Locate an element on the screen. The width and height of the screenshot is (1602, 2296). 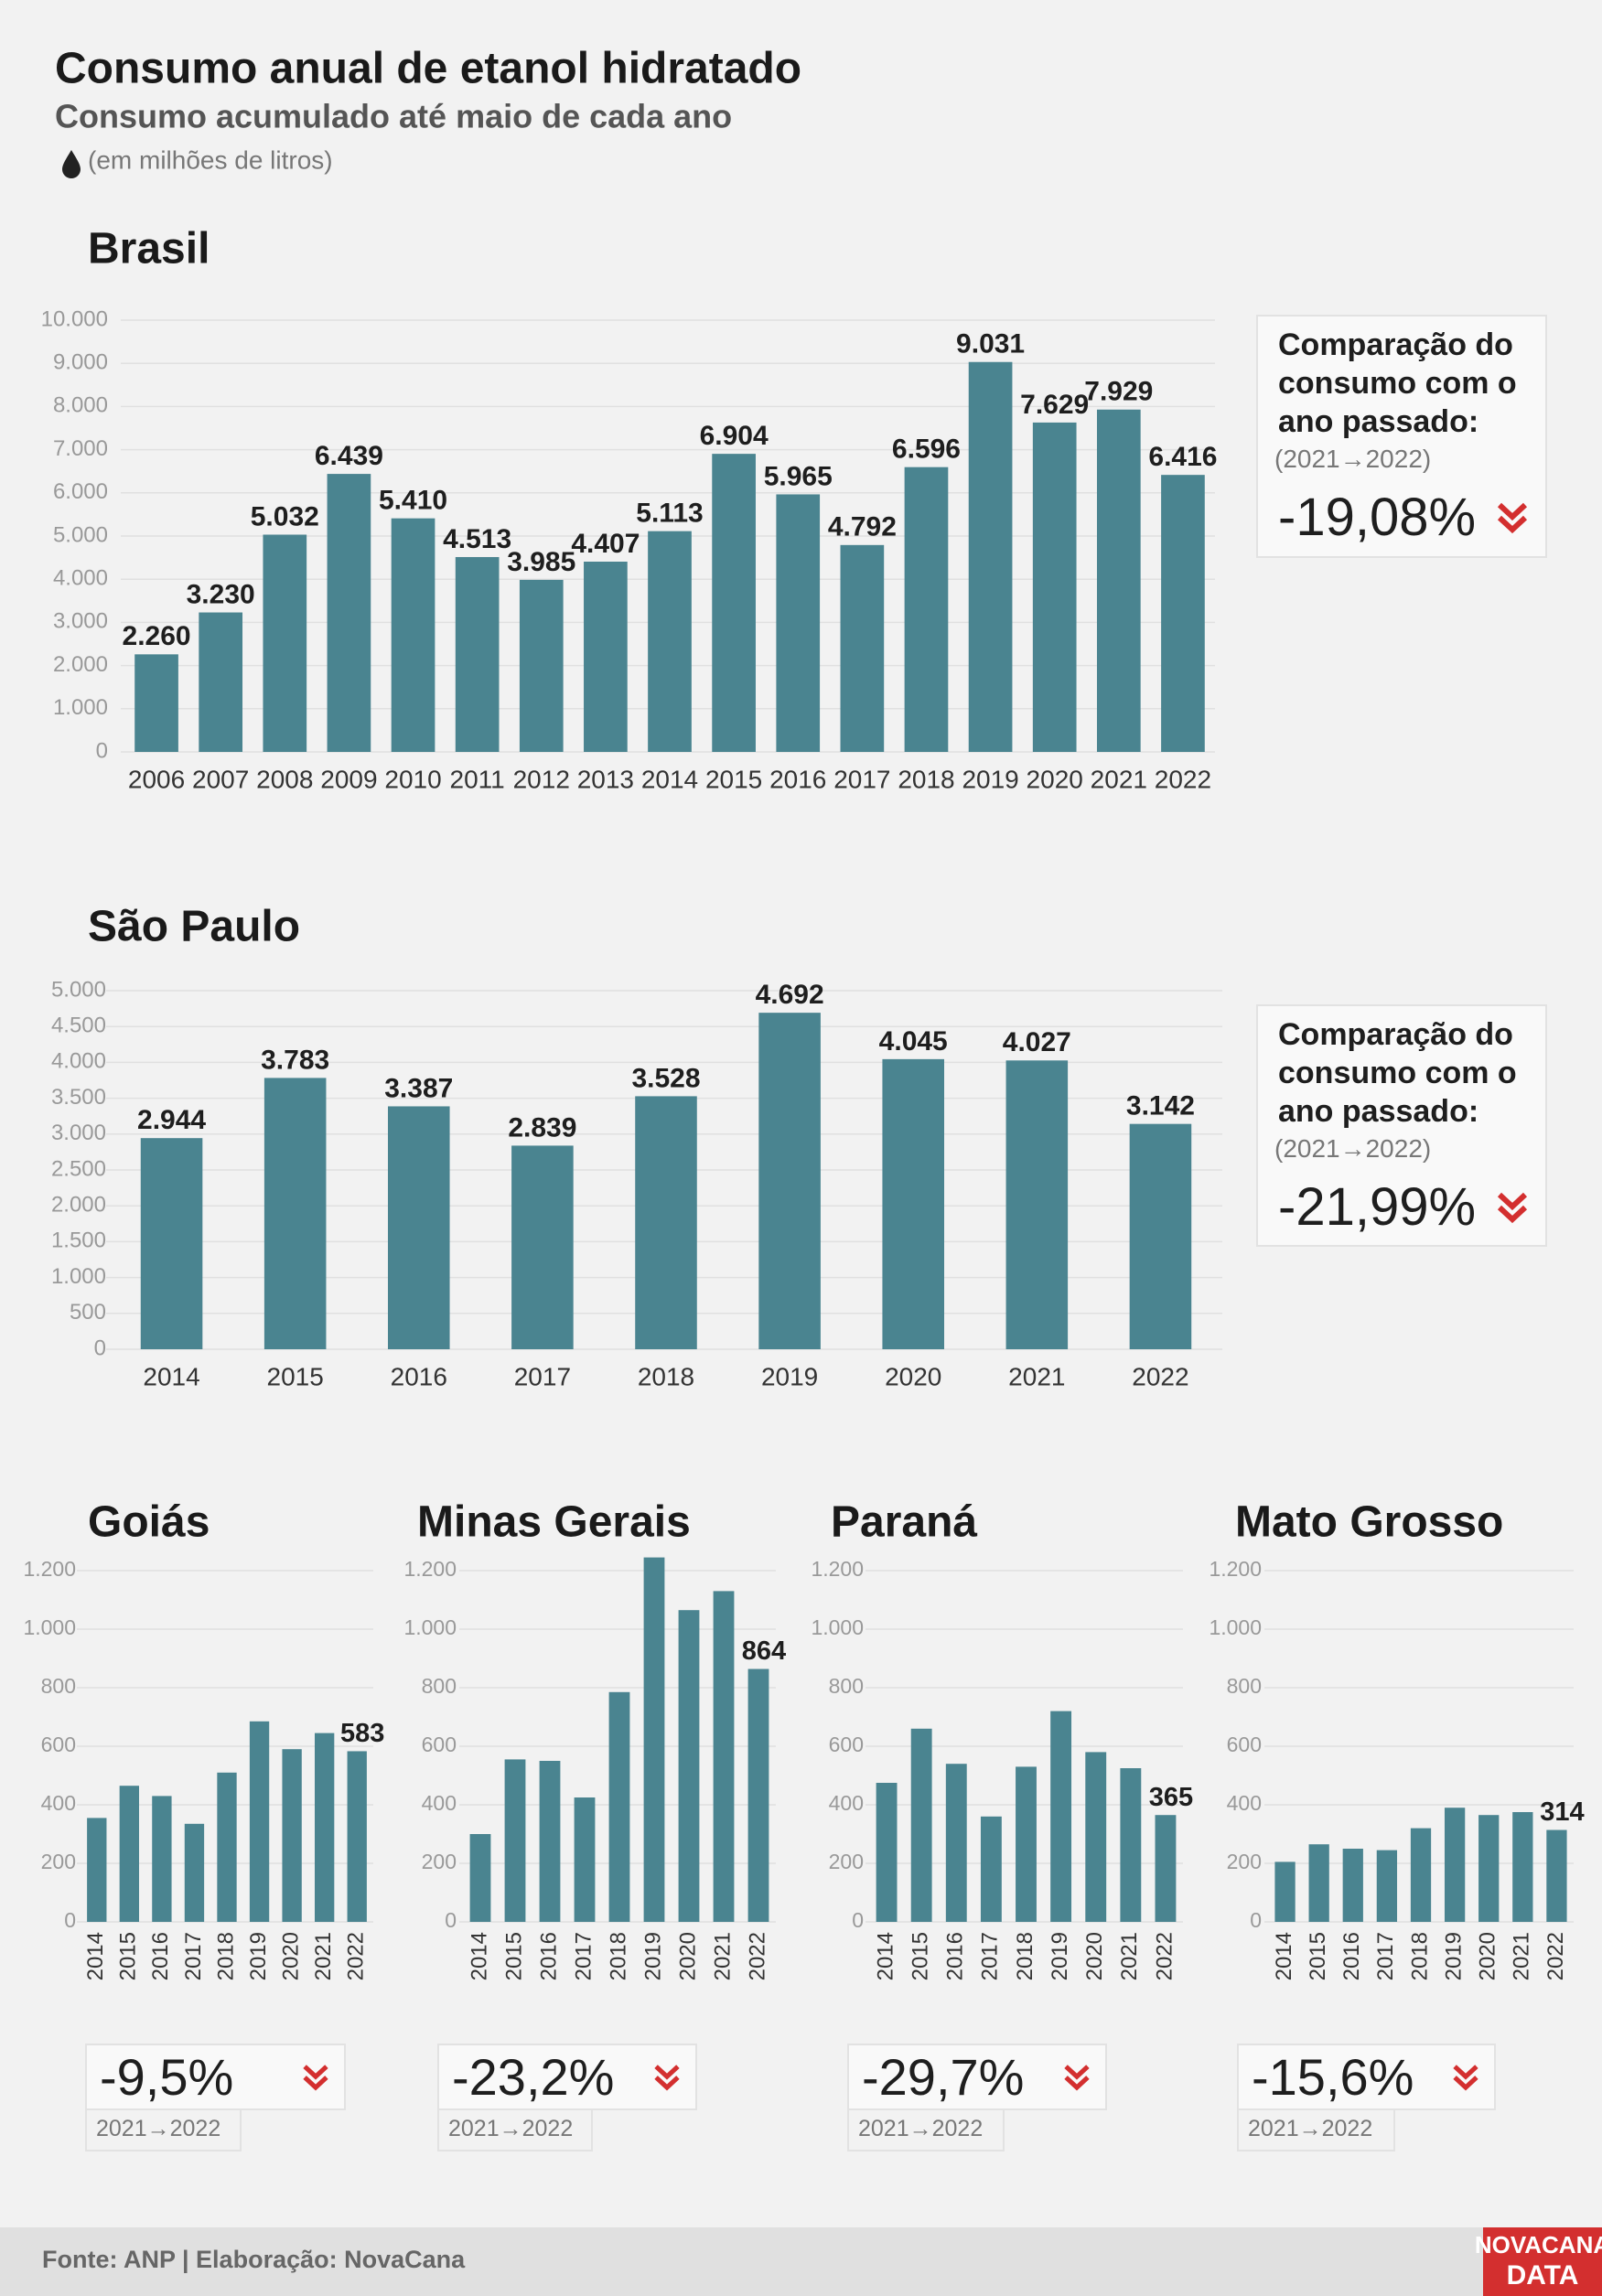
data-label: 6.416 is located at coordinates (1182, 457).